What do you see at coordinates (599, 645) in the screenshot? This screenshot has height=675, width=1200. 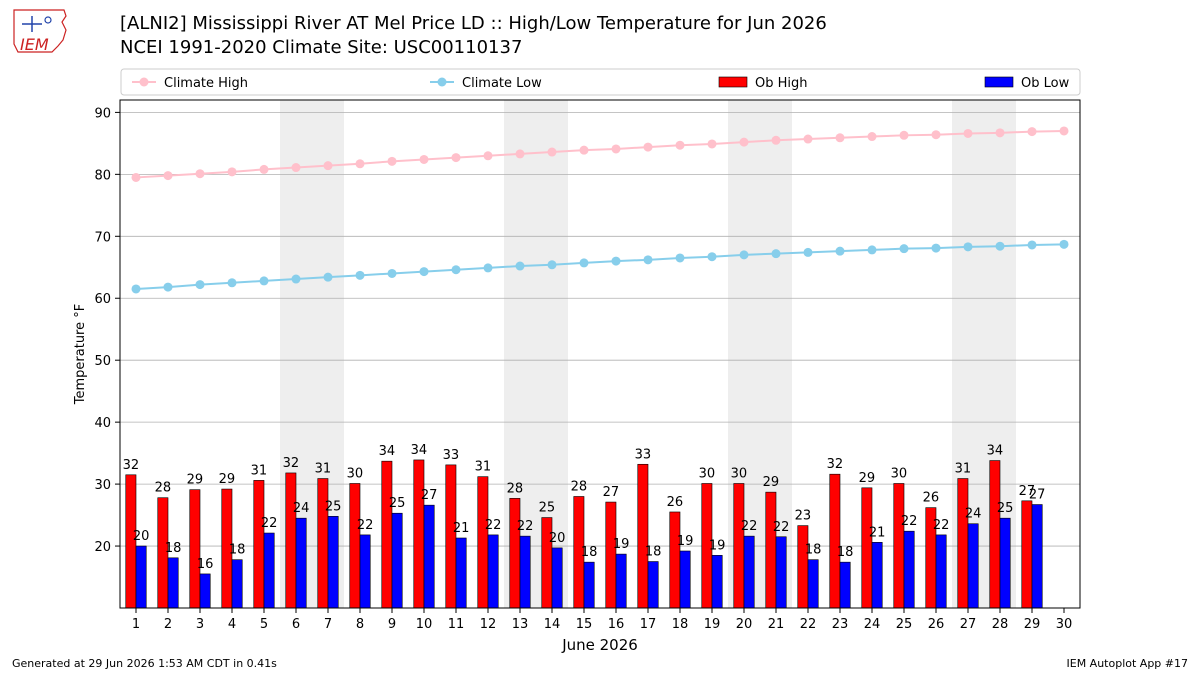 I see `x-axis-label: June 2026` at bounding box center [599, 645].